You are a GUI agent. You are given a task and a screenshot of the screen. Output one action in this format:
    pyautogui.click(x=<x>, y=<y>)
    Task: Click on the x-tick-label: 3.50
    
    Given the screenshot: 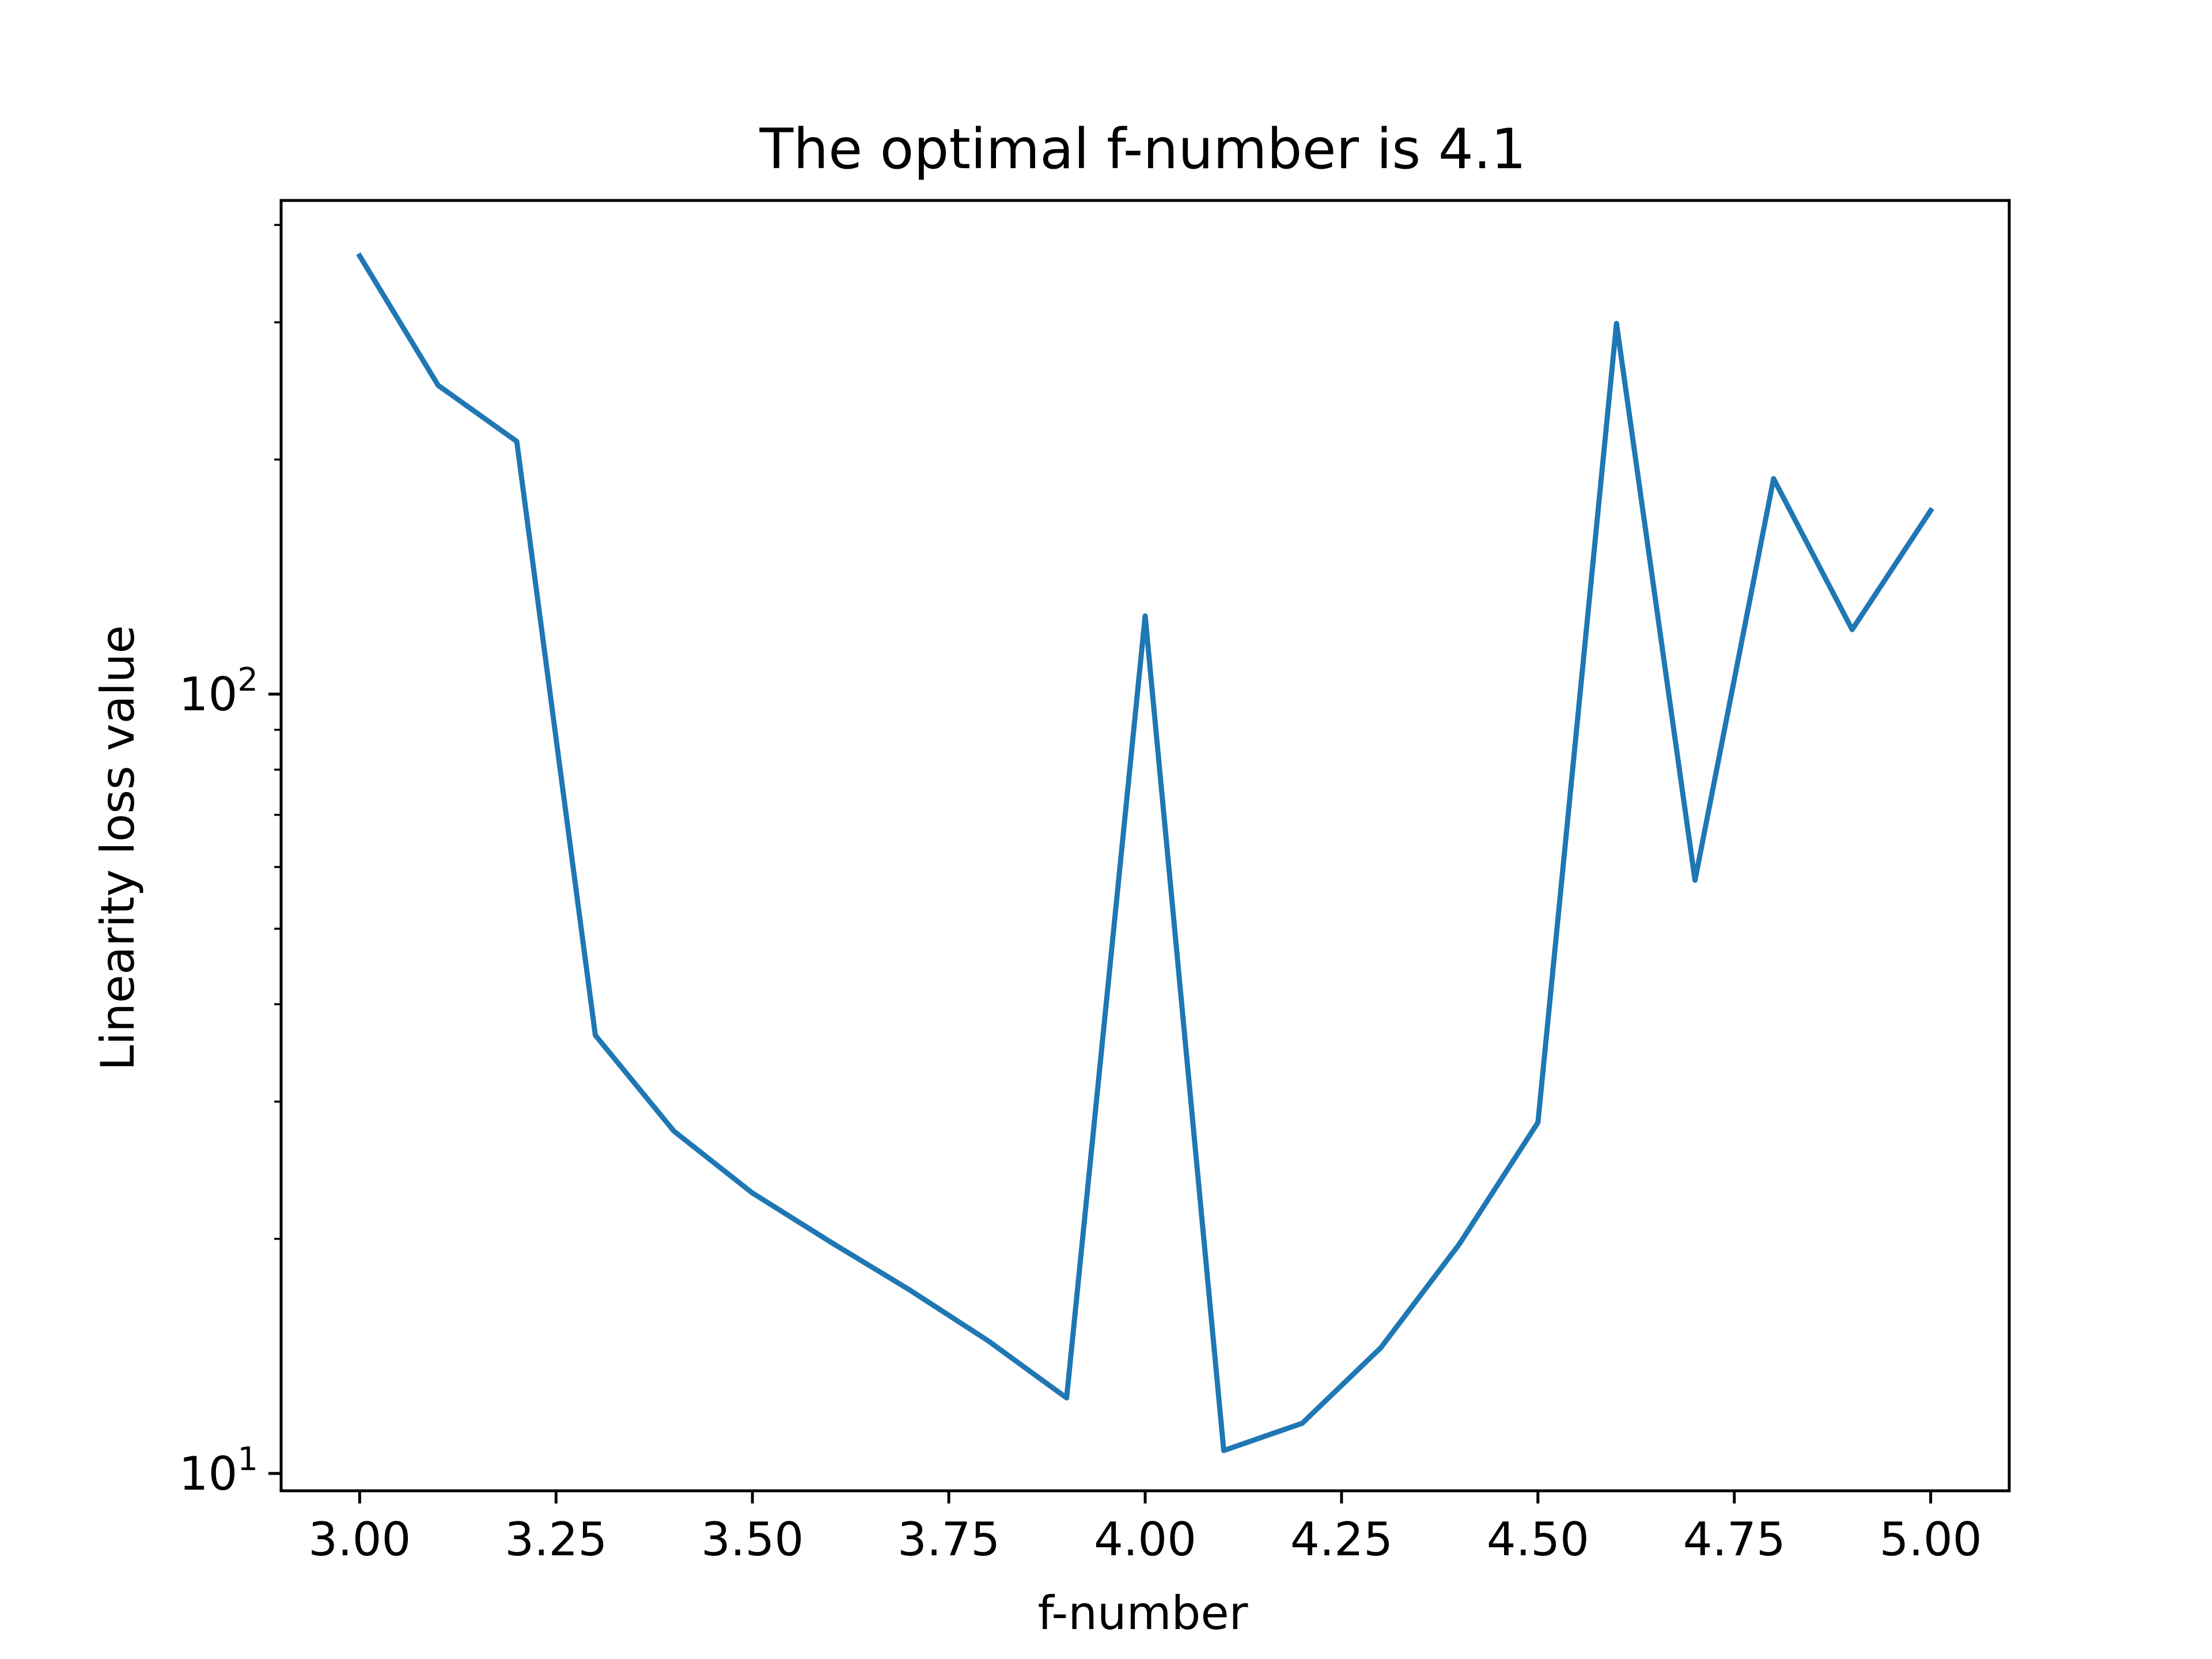 What is the action you would take?
    pyautogui.click(x=752, y=1539)
    